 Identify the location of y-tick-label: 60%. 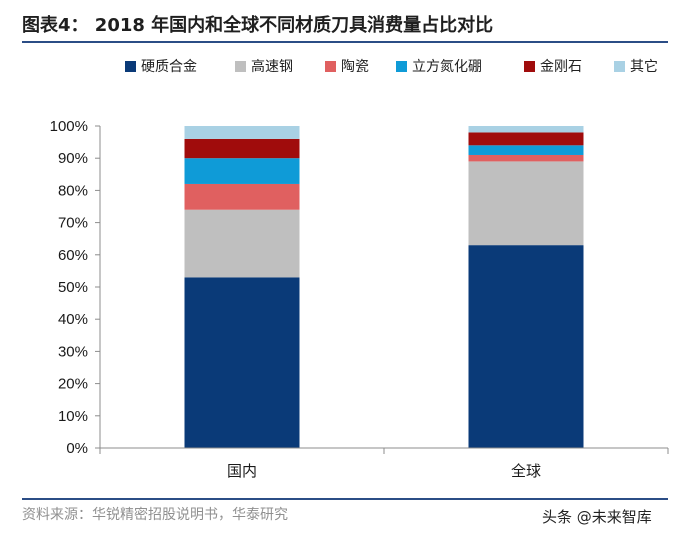
(73, 255).